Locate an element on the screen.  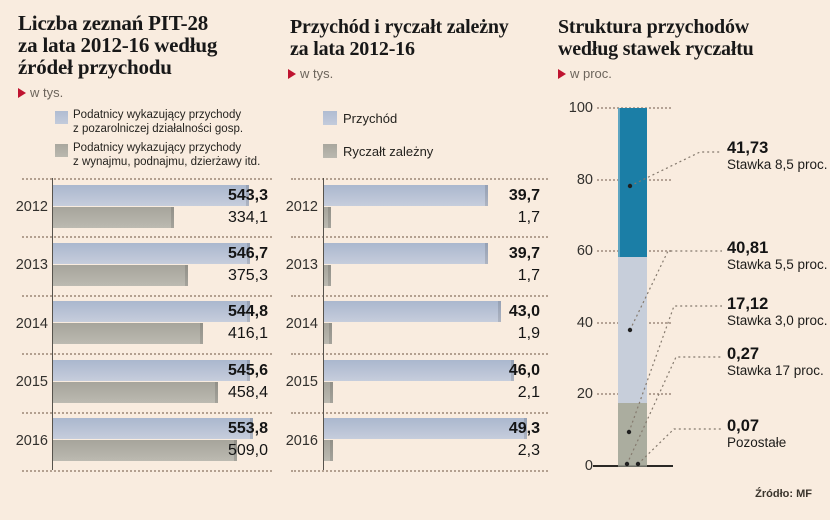
middle-value-series1: 43,0 is located at coordinates (524, 312).